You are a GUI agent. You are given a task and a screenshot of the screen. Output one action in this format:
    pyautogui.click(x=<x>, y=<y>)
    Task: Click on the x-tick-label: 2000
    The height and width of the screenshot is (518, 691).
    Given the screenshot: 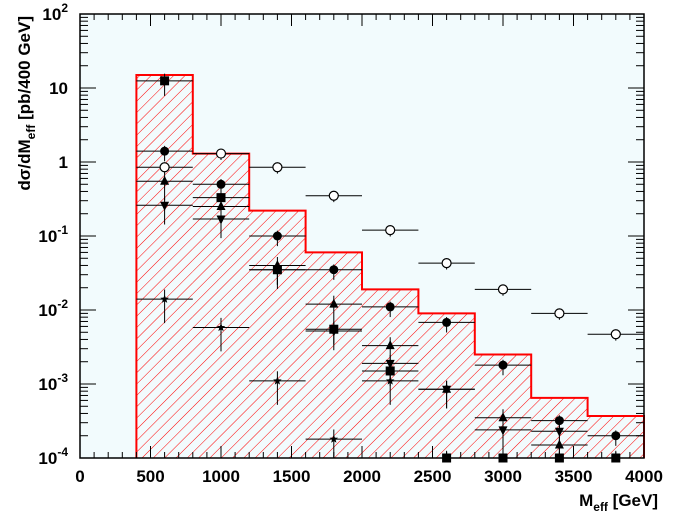 What is the action you would take?
    pyautogui.click(x=362, y=476)
    